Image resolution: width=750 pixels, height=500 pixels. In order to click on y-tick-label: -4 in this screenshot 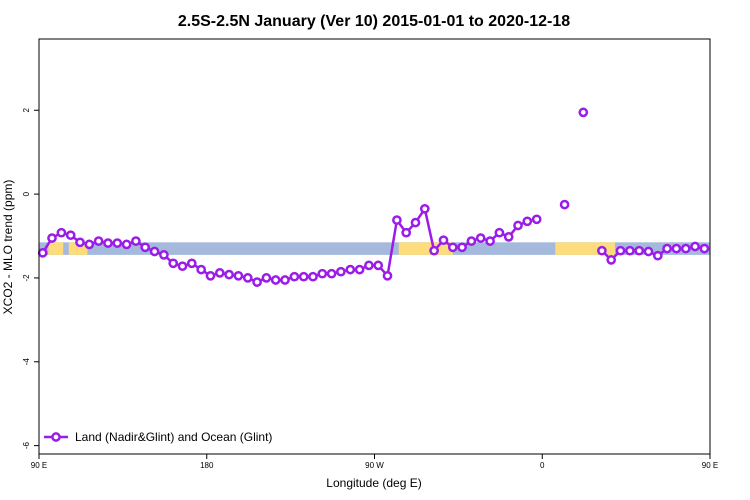, I will do `click(26, 362)`.